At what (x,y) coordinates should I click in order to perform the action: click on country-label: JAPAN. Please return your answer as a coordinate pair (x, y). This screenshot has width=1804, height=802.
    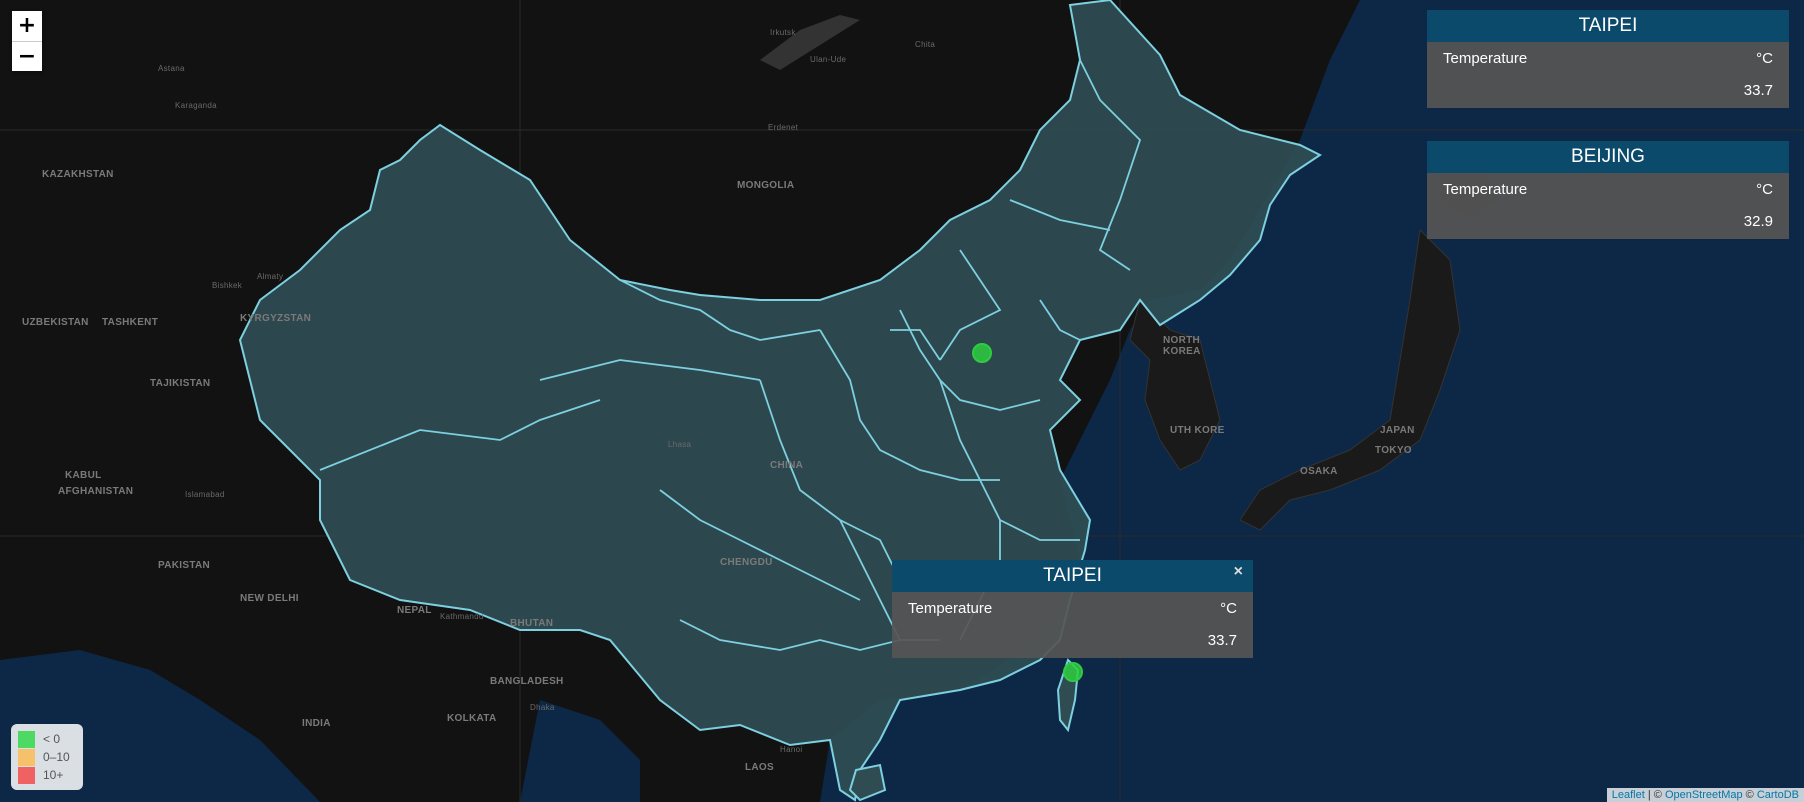
    Looking at the image, I should click on (1397, 430).